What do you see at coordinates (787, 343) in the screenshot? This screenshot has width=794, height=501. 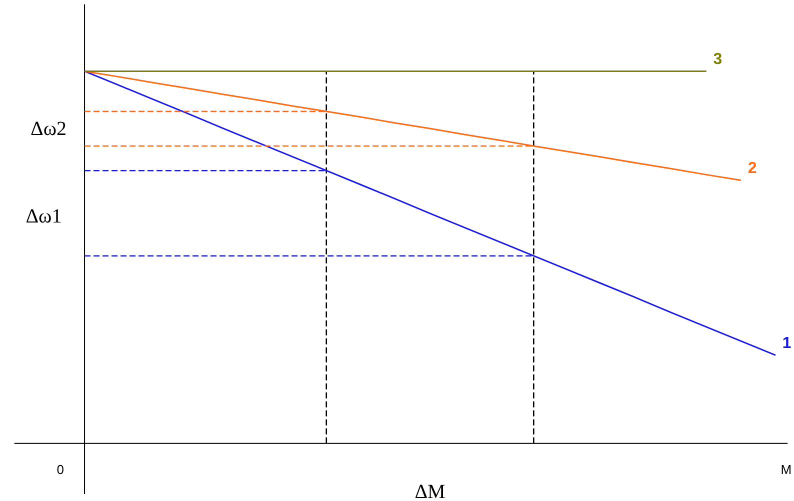 I see `series-label: 1` at bounding box center [787, 343].